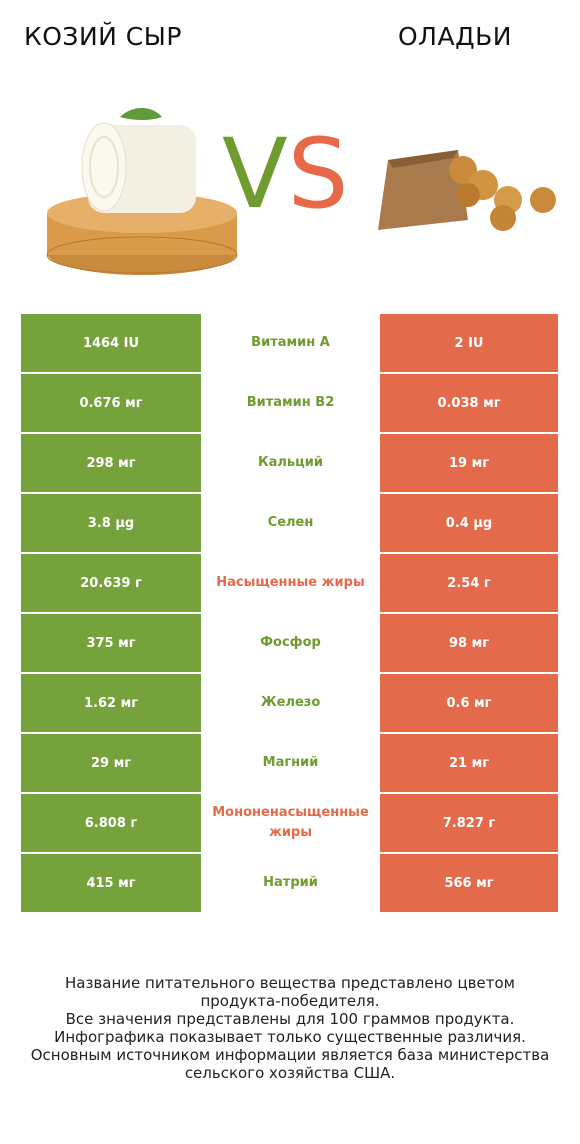  I want to click on nutrient-name: Мононенасыщенные жиры, so click(290, 823).